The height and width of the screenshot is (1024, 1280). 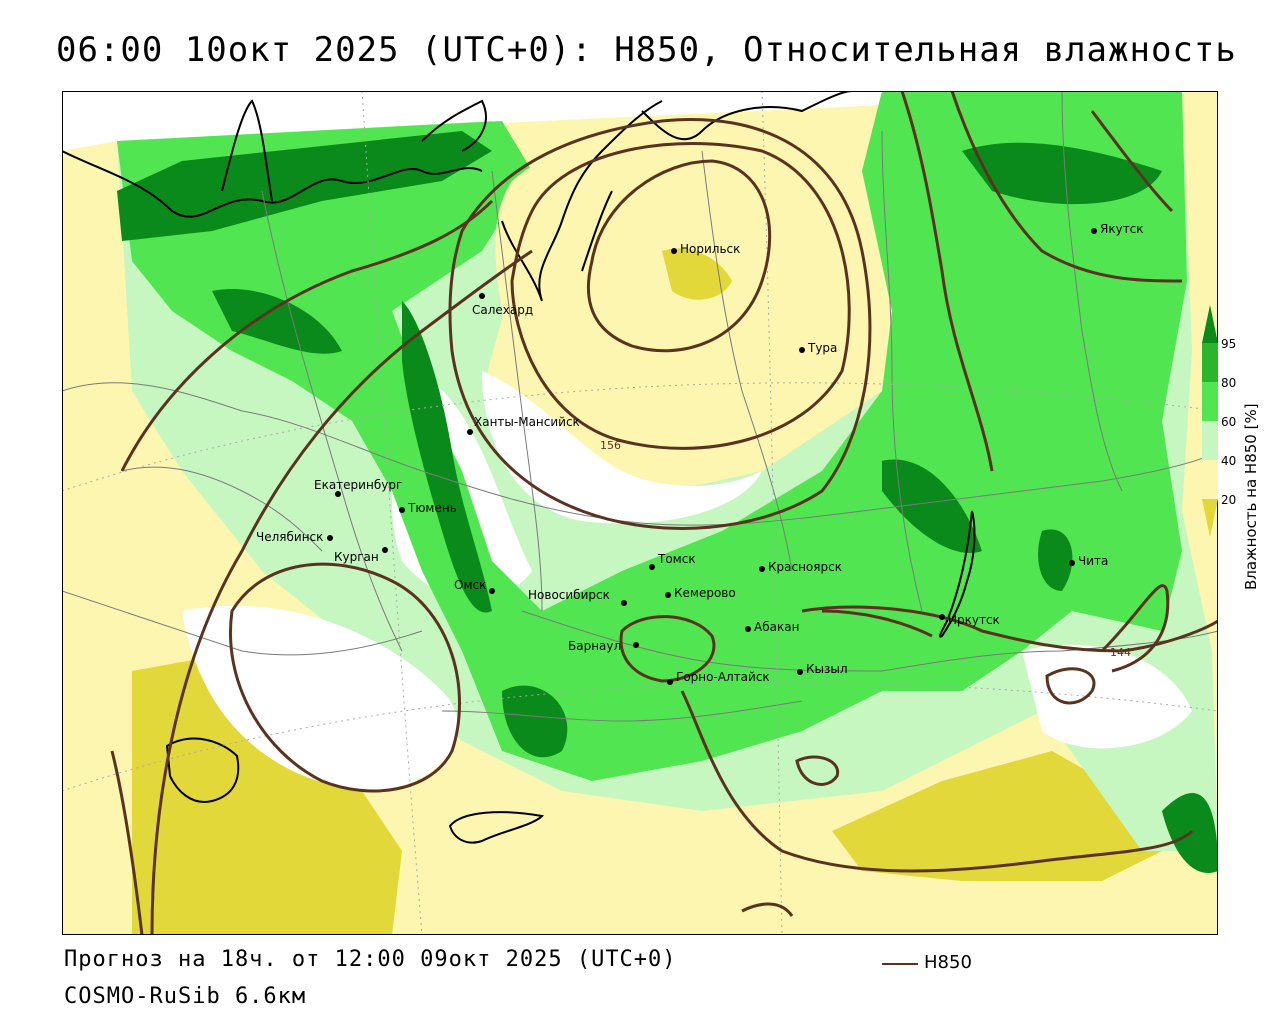 What do you see at coordinates (767, 909) in the screenshot?
I see `contour-south-small` at bounding box center [767, 909].